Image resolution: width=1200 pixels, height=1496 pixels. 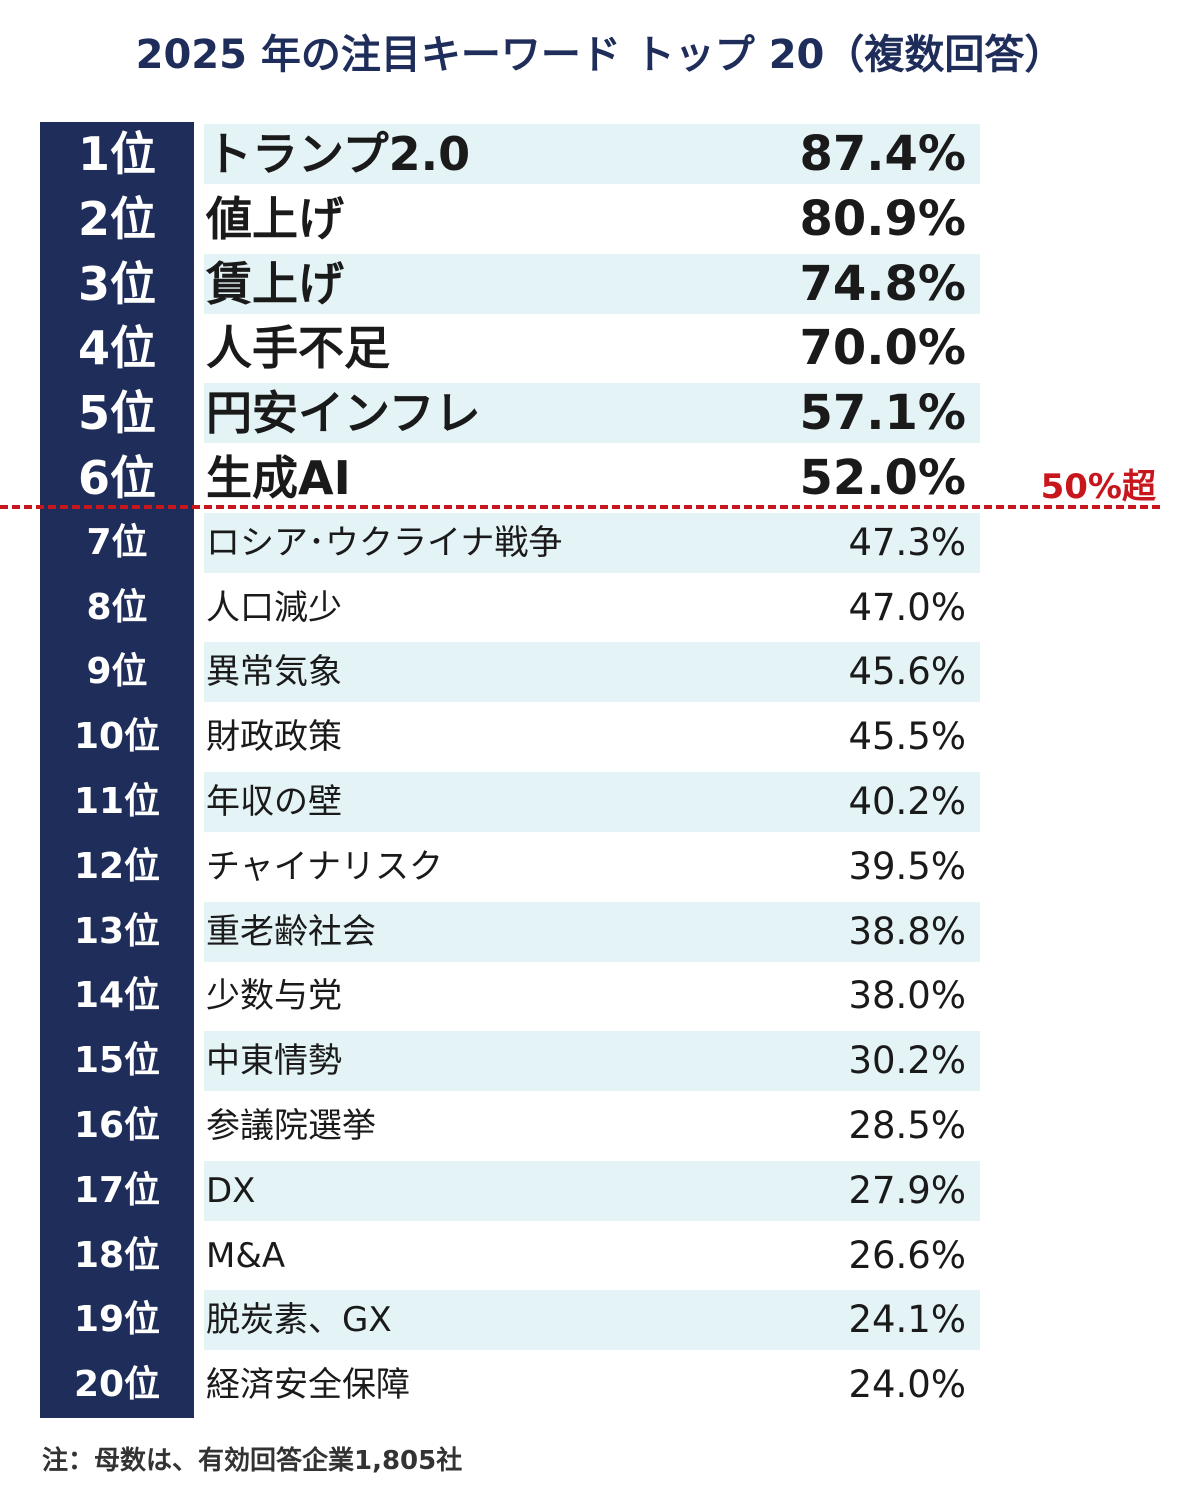 What do you see at coordinates (510, 1385) in the screenshot?
I see `table-row: 20位 経済安全保障 24.0%` at bounding box center [510, 1385].